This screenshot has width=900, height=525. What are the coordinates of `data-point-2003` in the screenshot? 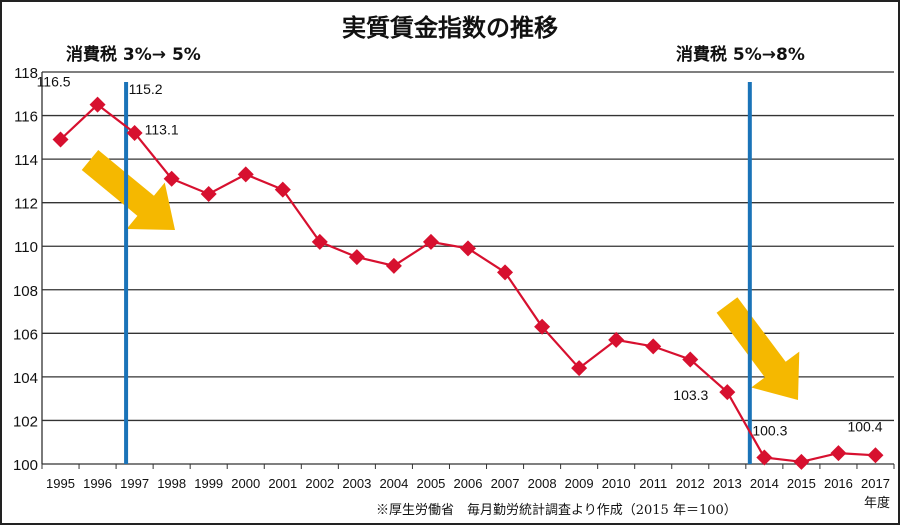 It's located at (356, 257).